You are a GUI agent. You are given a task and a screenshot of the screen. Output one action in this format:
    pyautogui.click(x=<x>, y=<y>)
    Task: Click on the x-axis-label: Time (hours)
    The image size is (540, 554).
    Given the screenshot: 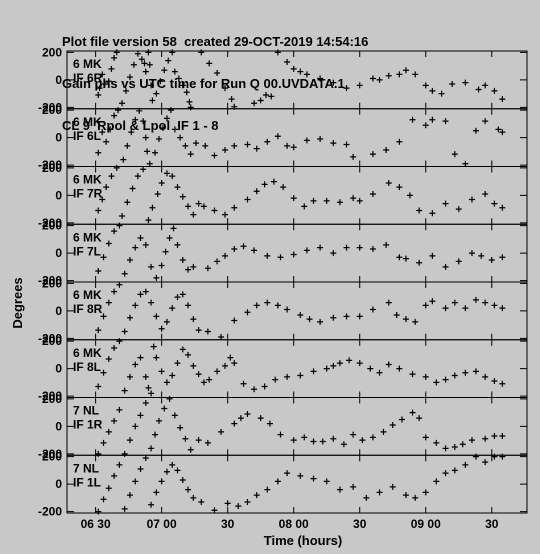 What is the action you would take?
    pyautogui.click(x=303, y=540)
    